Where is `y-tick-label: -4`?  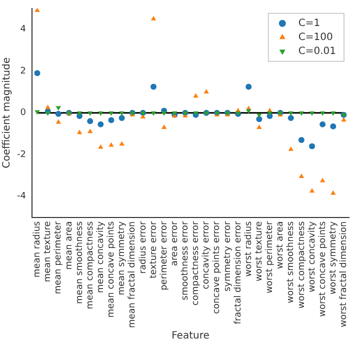
y-tick-label: -4 is located at coordinates (21, 197).